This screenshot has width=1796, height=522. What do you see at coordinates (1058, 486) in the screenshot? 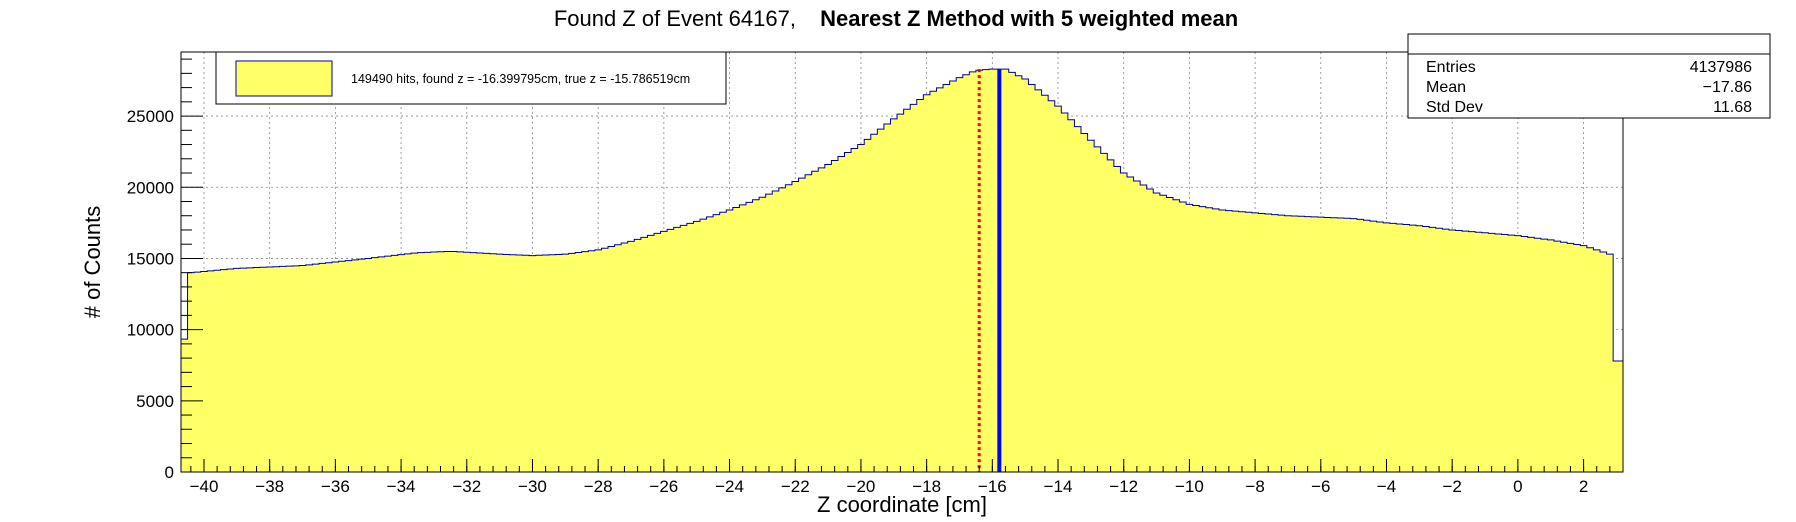
I see `x-tick-label: −14` at bounding box center [1058, 486].